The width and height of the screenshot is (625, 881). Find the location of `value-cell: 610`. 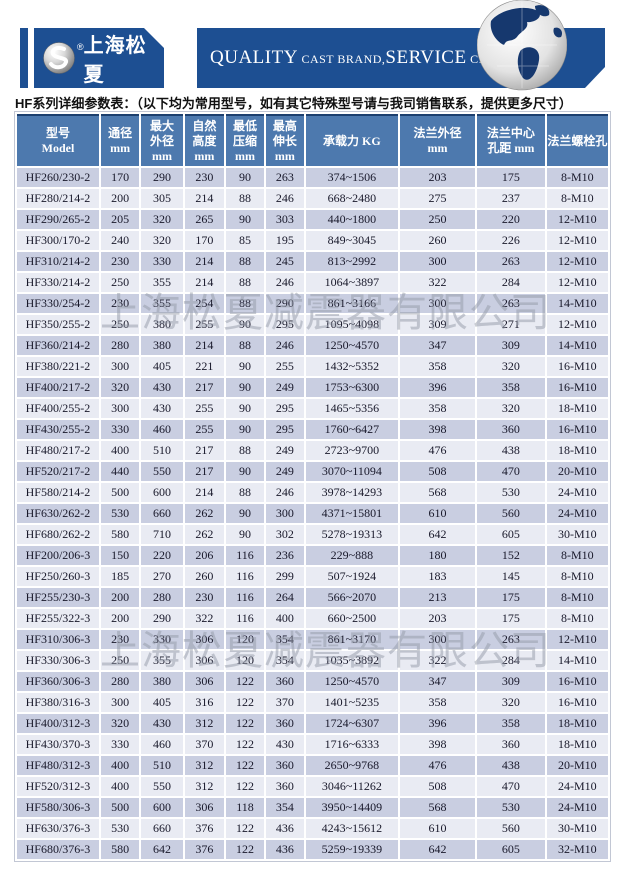

value-cell: 610 is located at coordinates (437, 513).